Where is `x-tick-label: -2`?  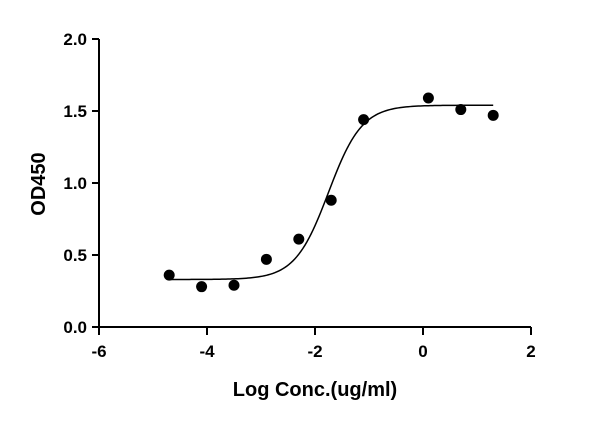 x-tick-label: -2 is located at coordinates (314, 351).